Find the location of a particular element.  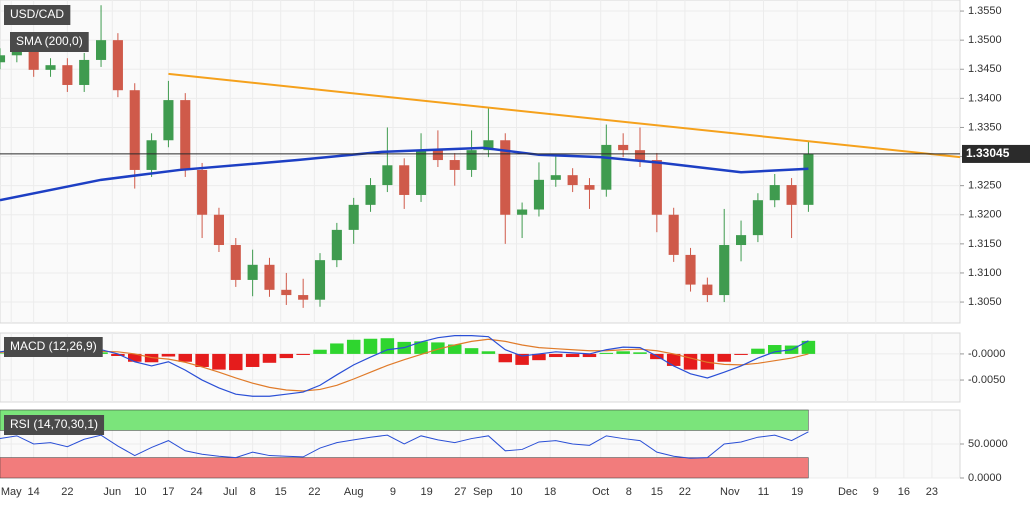

x-tick-label: 10 is located at coordinates (516, 492).